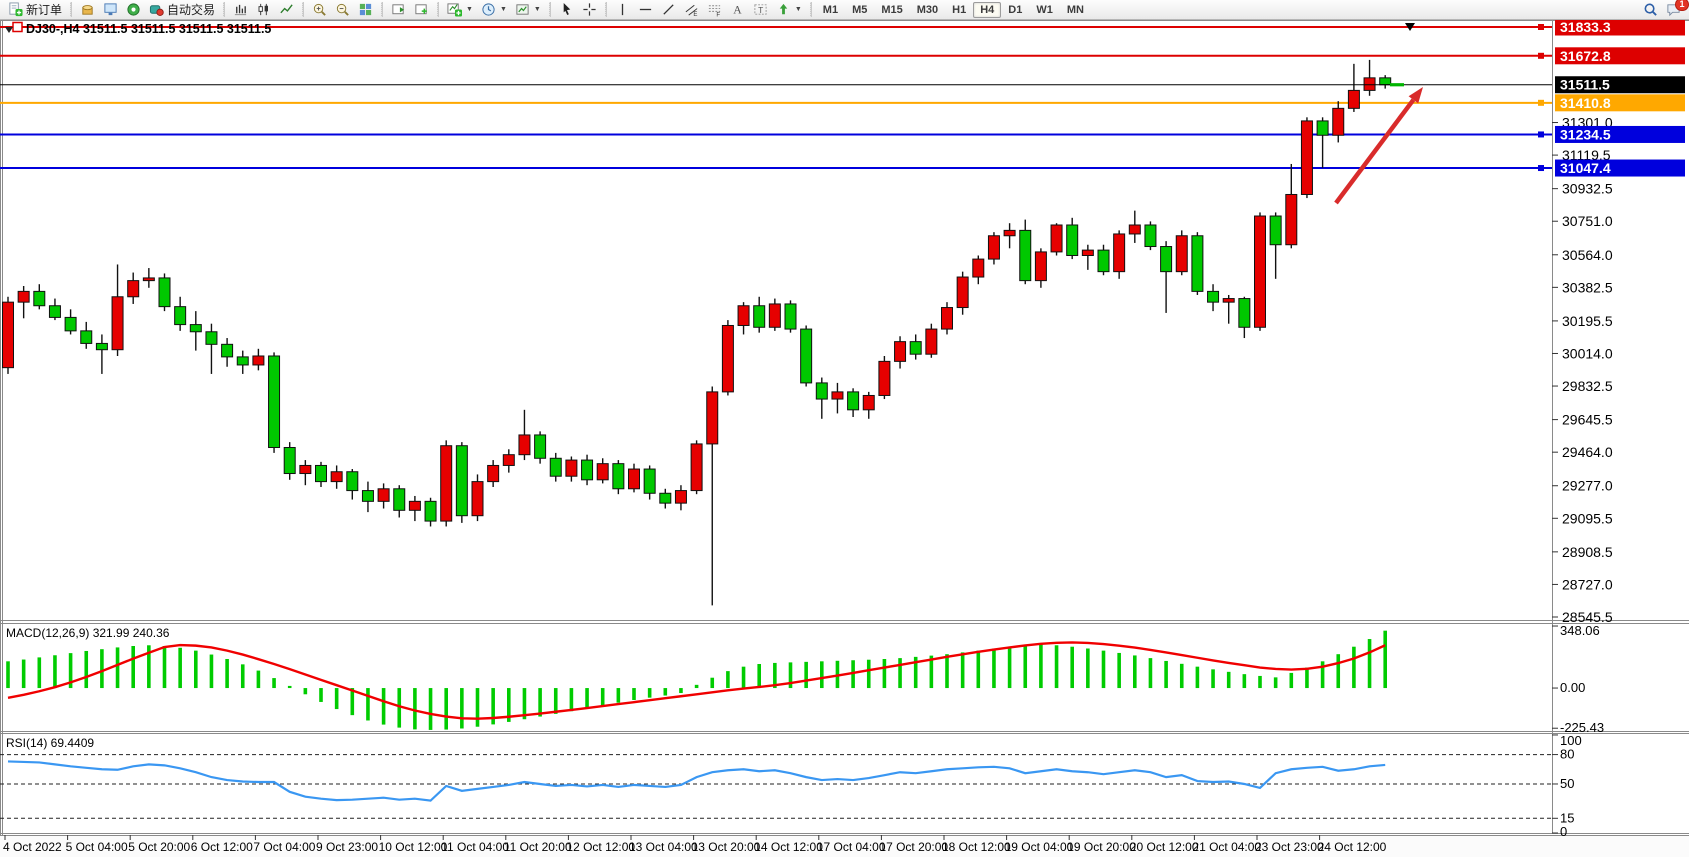  I want to click on cursor-button, so click(566, 9).